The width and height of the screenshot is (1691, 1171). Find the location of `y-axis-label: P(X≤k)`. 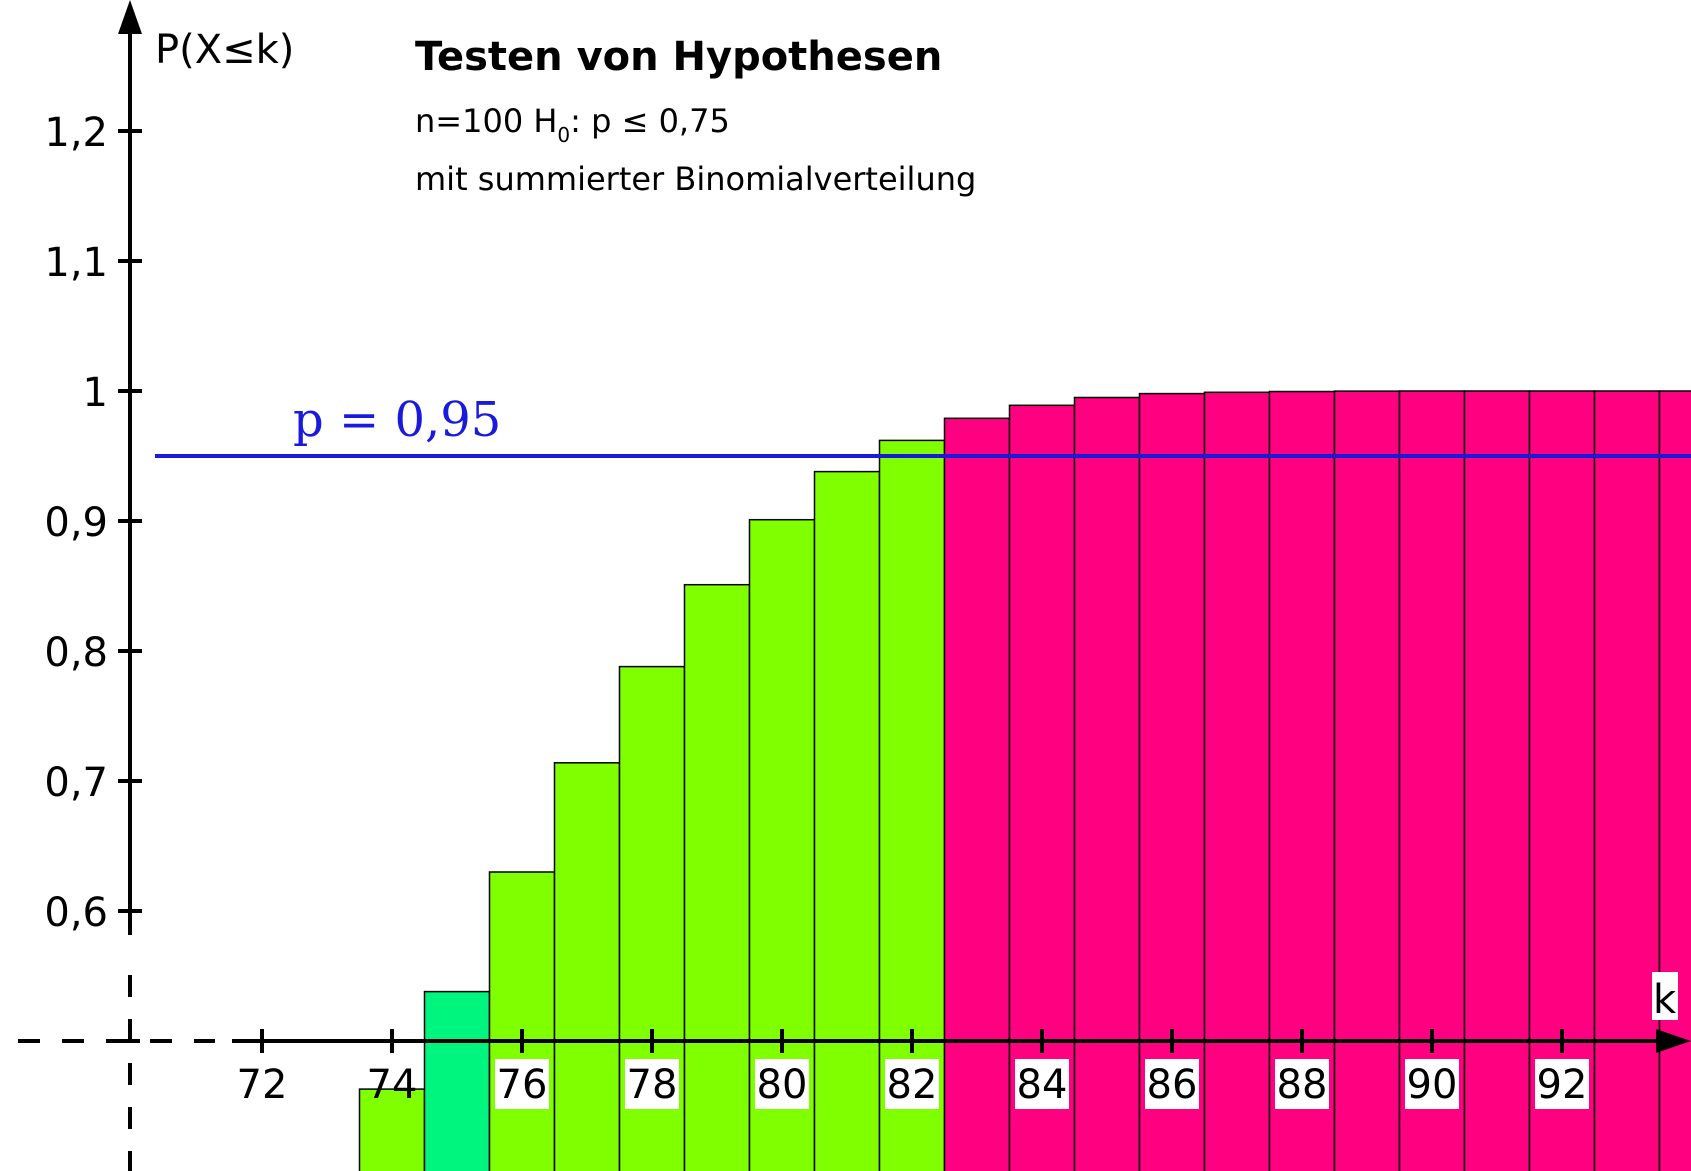

y-axis-label: P(X≤k) is located at coordinates (224, 50).